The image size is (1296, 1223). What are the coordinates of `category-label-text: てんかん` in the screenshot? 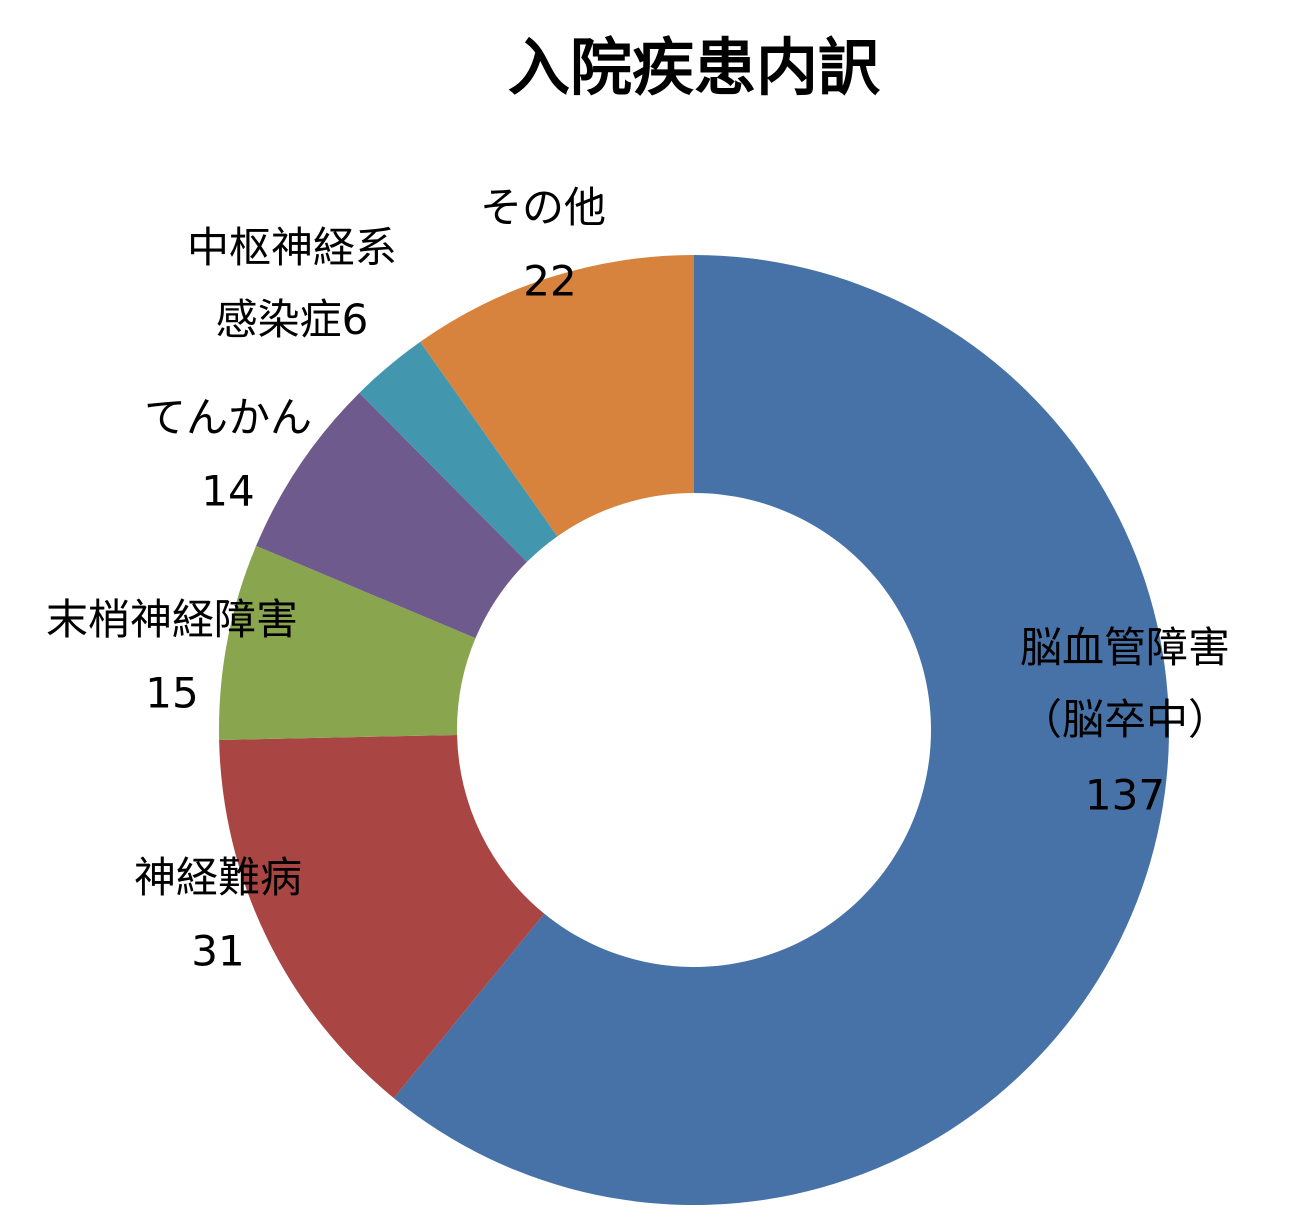 It's located at (228, 417).